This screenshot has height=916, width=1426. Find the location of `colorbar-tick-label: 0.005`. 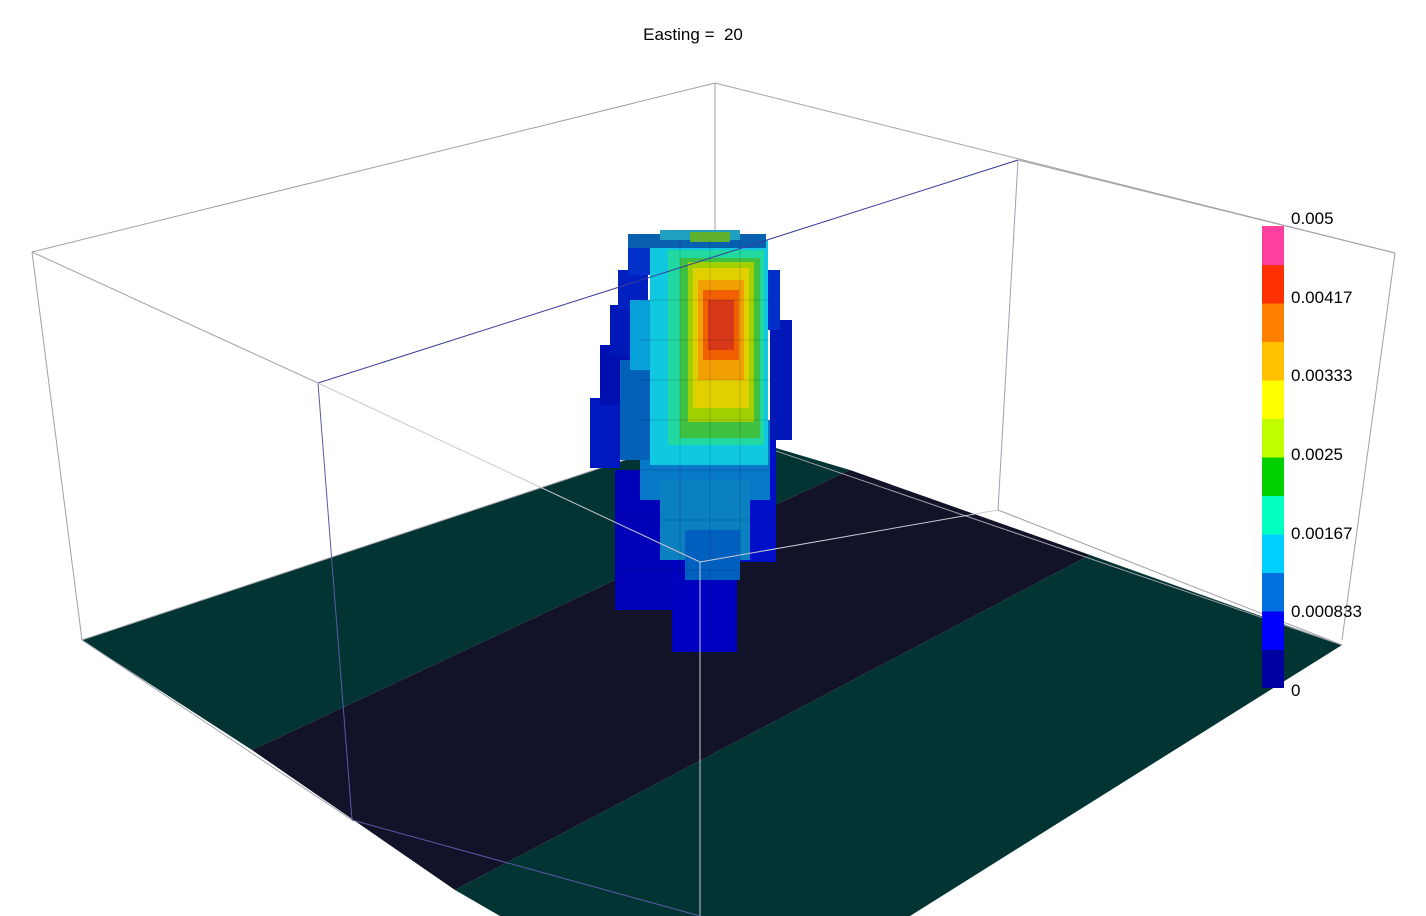

colorbar-tick-label: 0.005 is located at coordinates (1312, 218).